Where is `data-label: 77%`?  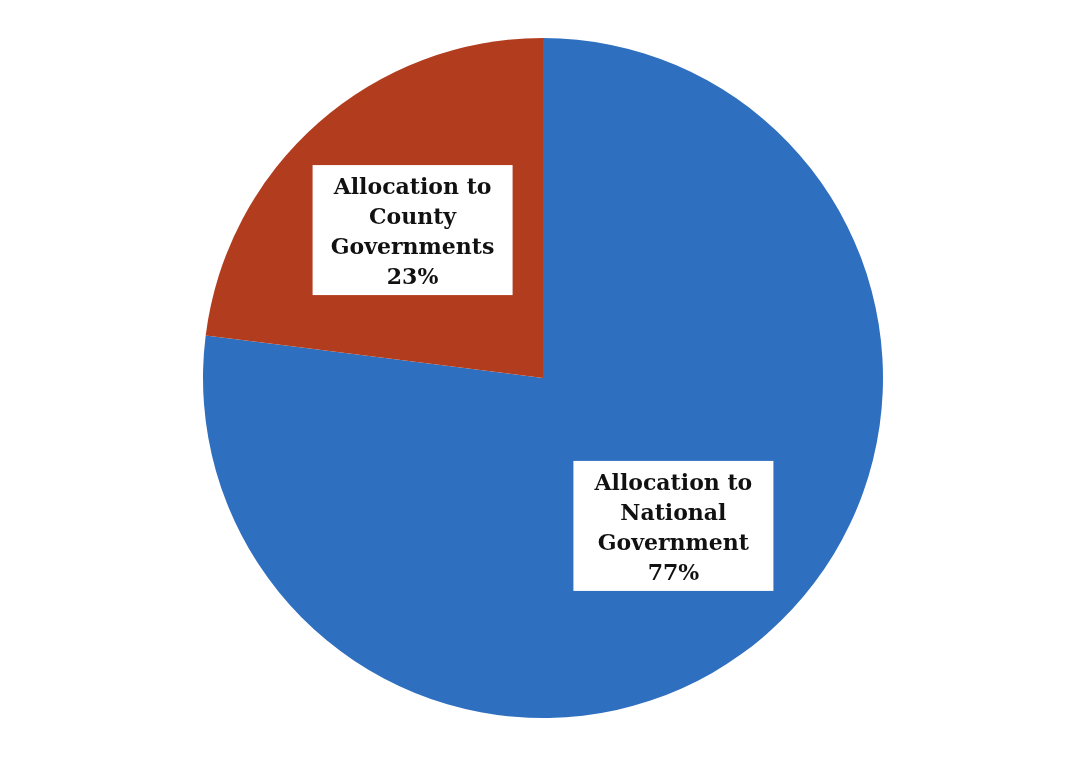
data-label: 77% is located at coordinates (673, 571).